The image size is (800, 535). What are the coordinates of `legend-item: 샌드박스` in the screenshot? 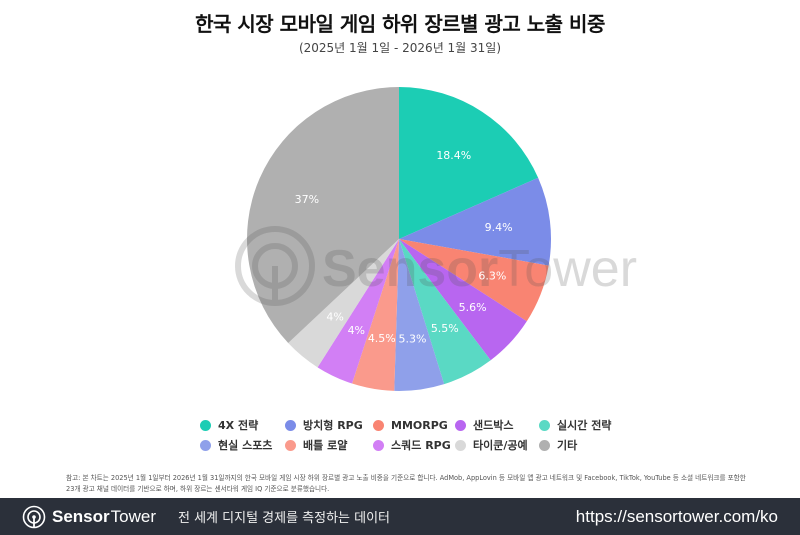 It's located at (497, 425).